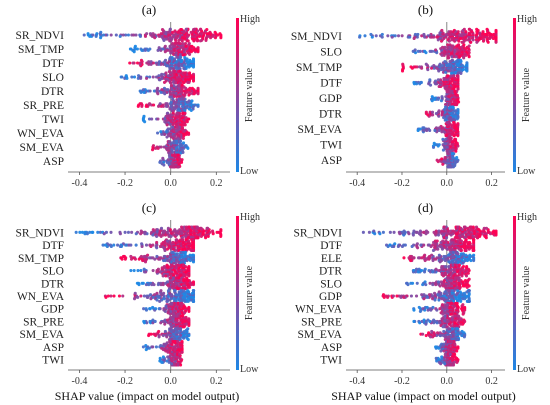 This screenshot has width=550, height=405. What do you see at coordinates (41, 148) in the screenshot?
I see `feature-label: SM_EVA` at bounding box center [41, 148].